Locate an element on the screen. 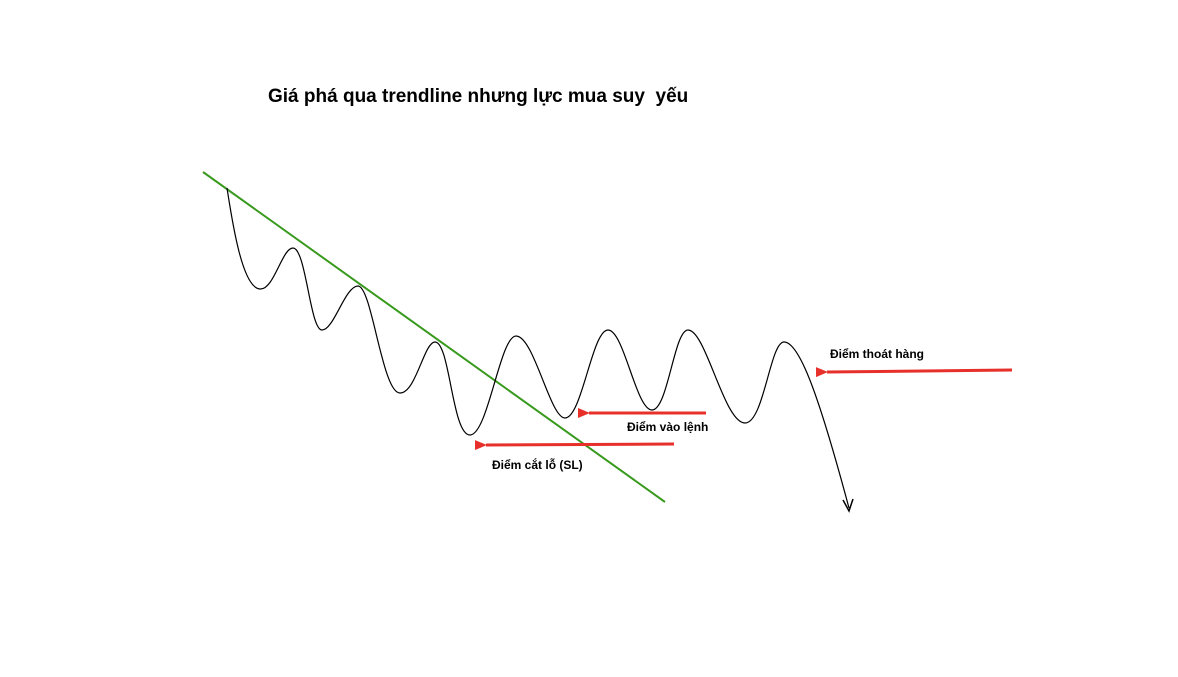 This screenshot has height=677, width=1178. down-arrowhead-icon is located at coordinates (848, 505).